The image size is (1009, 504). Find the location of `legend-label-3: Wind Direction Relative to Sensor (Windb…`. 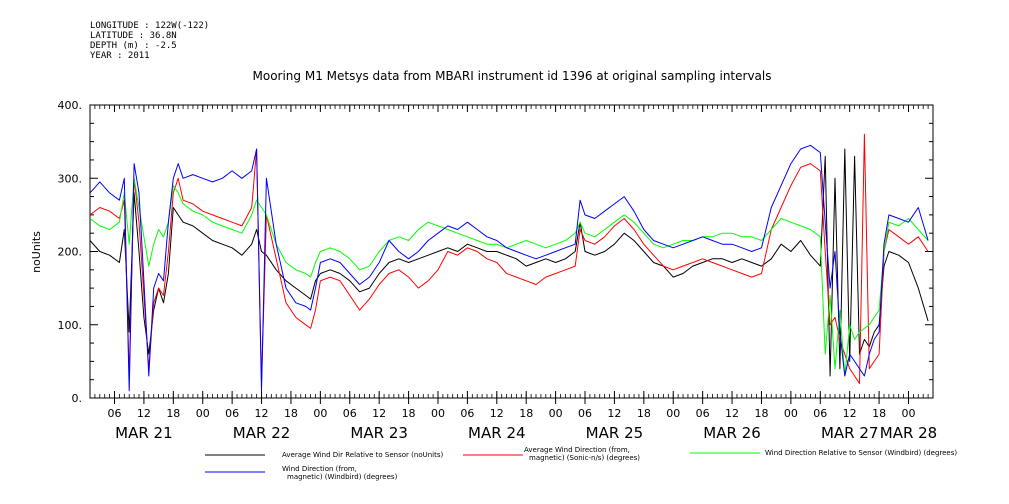

legend-label-3: Wind Direction Relative to Sensor (Windb… is located at coordinates (861, 453).